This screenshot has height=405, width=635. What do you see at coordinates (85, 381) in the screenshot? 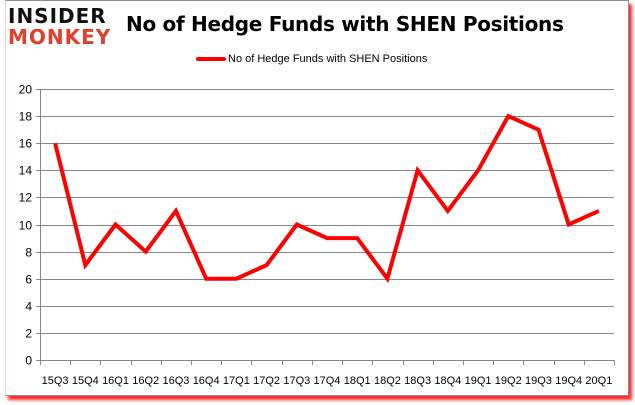
I see `x-tick-label: 15Q4` at bounding box center [85, 381].